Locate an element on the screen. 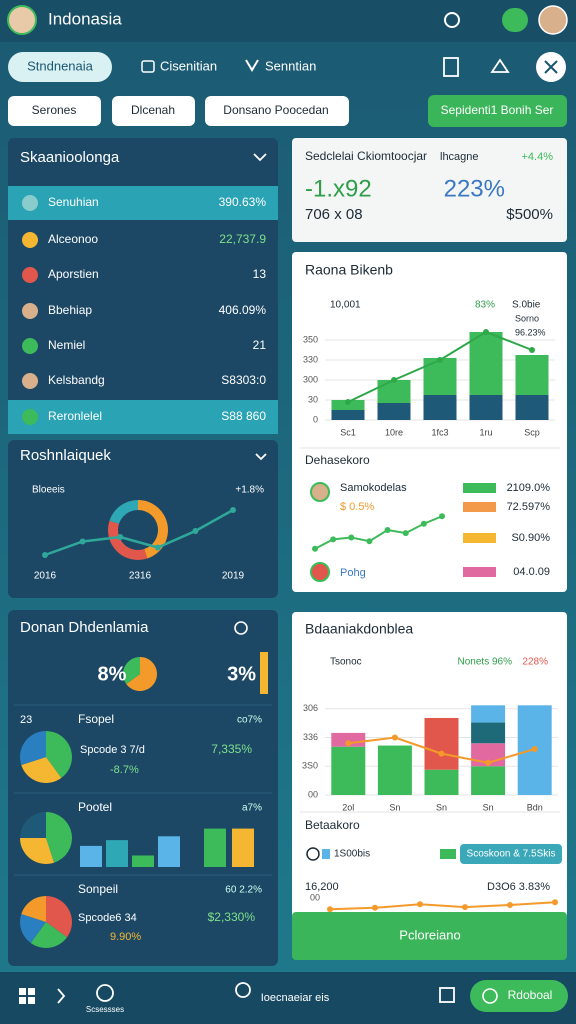 The width and height of the screenshot is (576, 1024). row-label: Sonpeil is located at coordinates (98, 889).